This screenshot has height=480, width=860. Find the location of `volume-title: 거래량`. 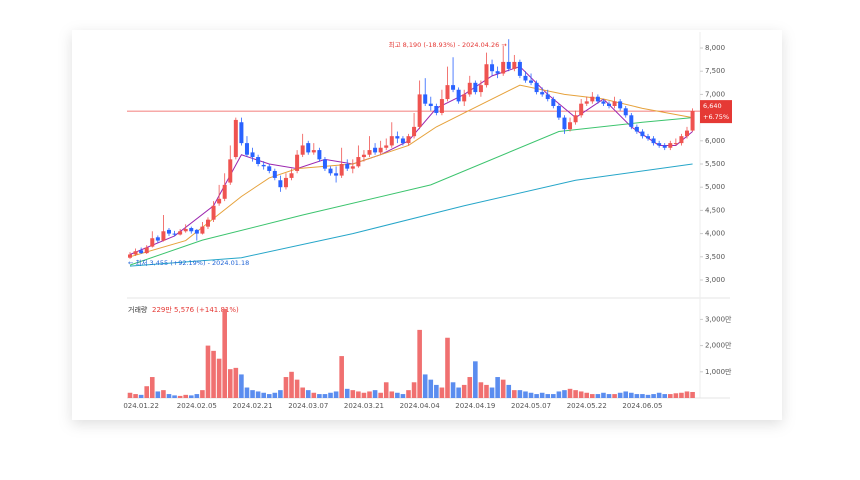

volume-title: 거래량 is located at coordinates (138, 309).